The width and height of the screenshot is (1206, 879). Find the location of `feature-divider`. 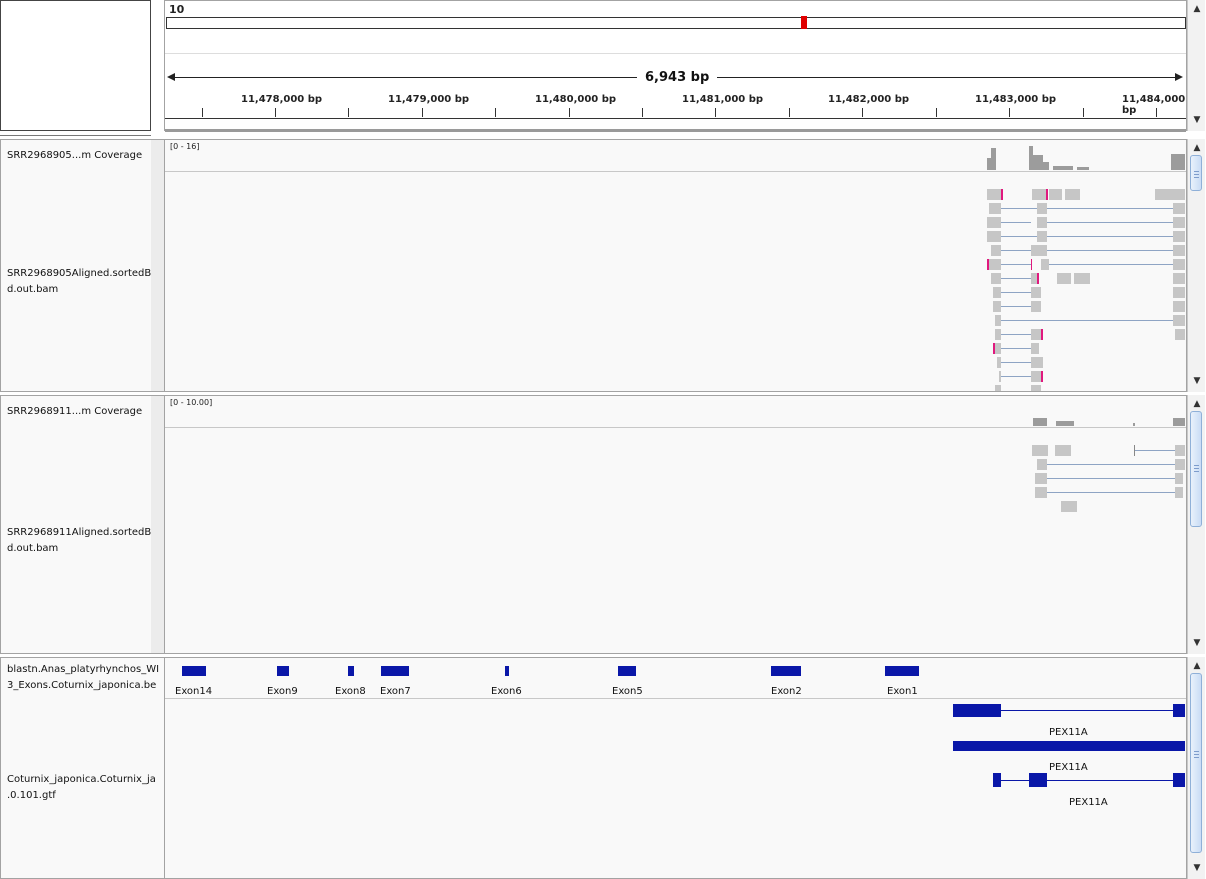

feature-divider is located at coordinates (675, 698).